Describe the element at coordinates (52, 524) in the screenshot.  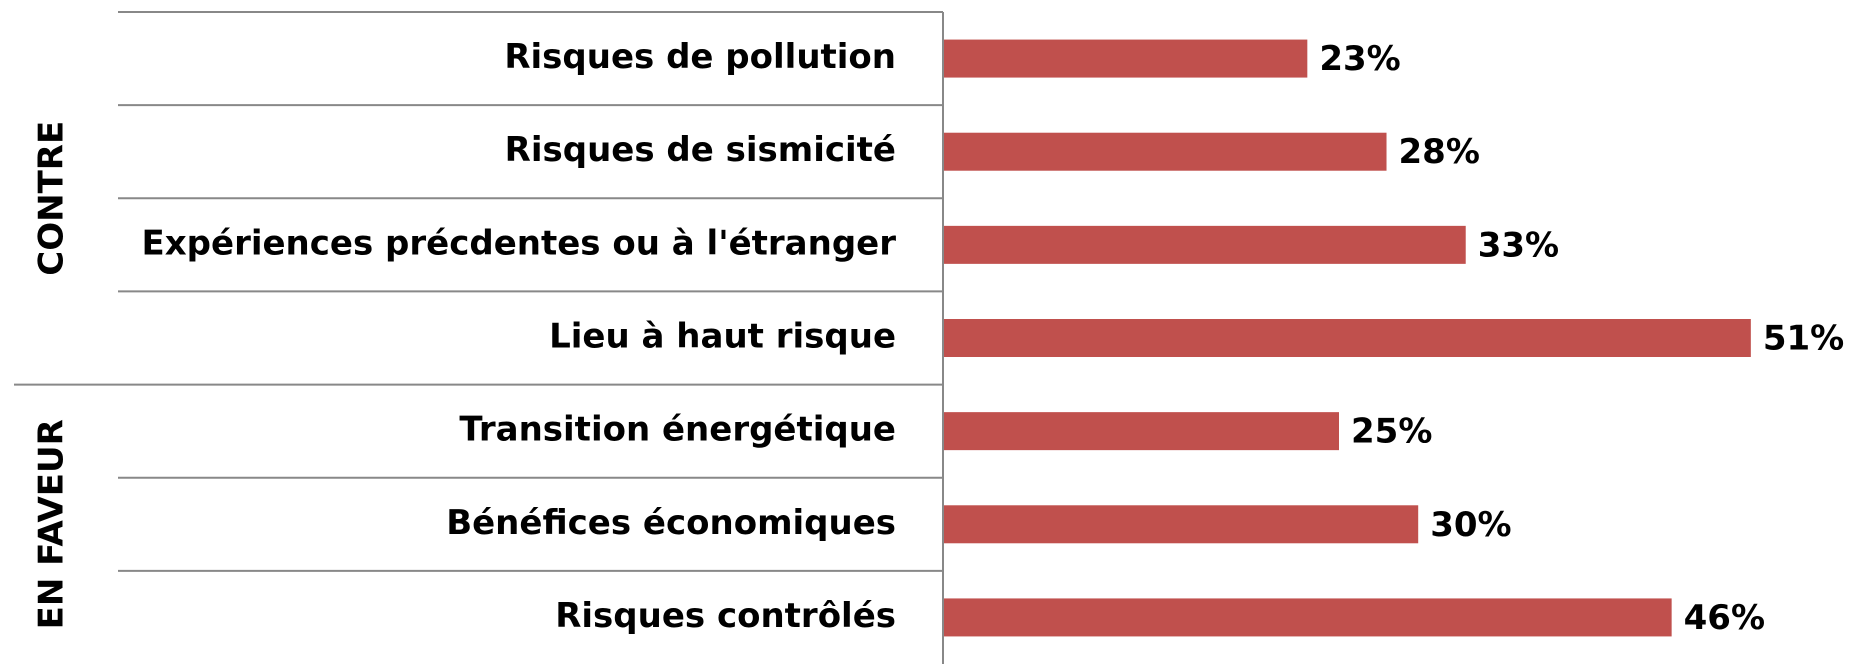
I see `group-label: EN FAVEUR` at that location.